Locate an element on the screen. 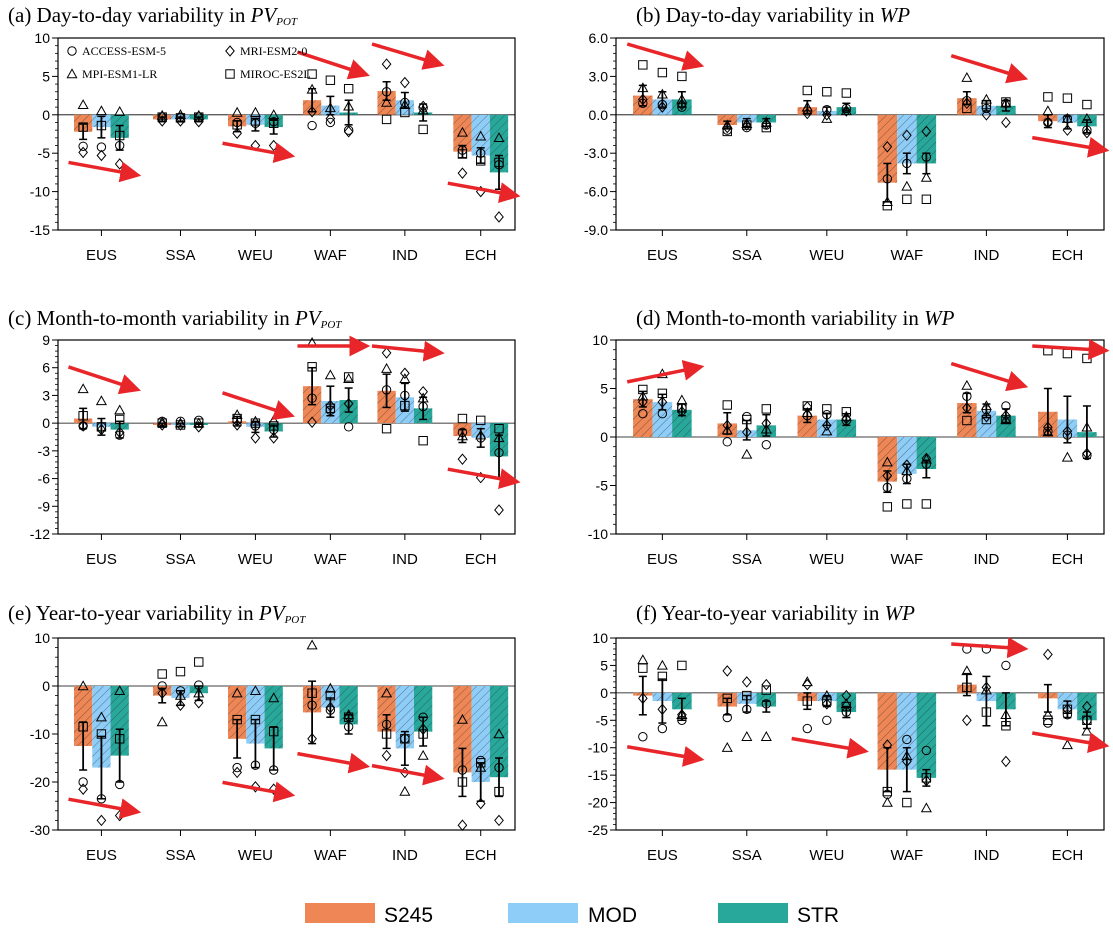 The height and width of the screenshot is (934, 1113). plot-frame-c is located at coordinates (286, 437).